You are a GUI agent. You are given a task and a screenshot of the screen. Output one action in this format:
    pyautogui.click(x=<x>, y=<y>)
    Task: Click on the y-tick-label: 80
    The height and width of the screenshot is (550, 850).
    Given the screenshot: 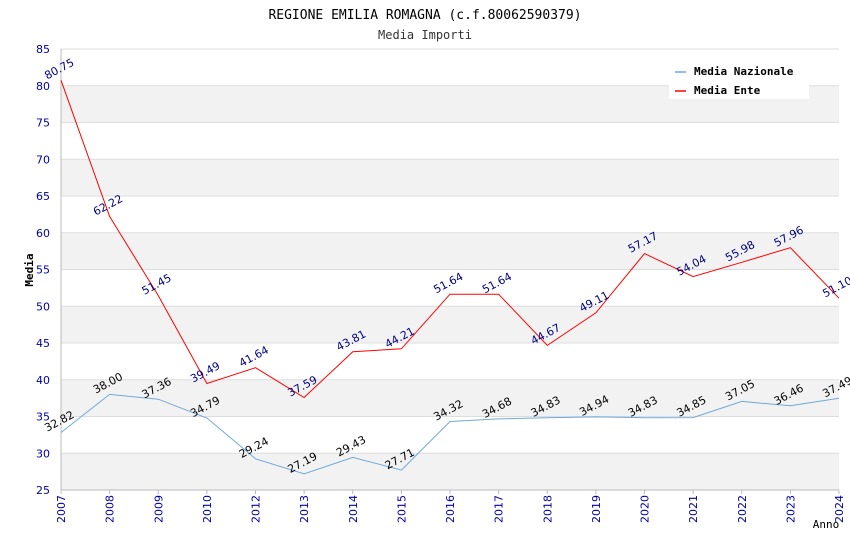 What is the action you would take?
    pyautogui.click(x=43, y=86)
    